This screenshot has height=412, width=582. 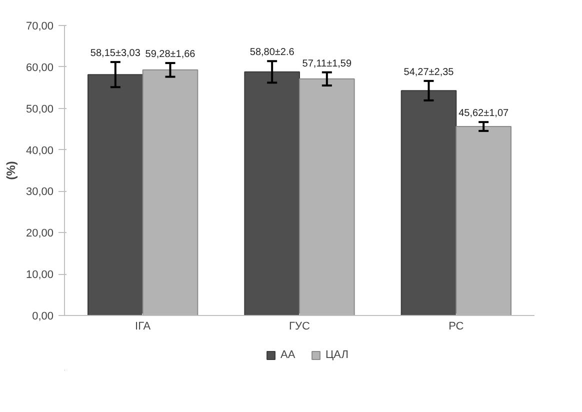 What do you see at coordinates (456, 326) in the screenshot?
I see `x-tick-label: РС` at bounding box center [456, 326].